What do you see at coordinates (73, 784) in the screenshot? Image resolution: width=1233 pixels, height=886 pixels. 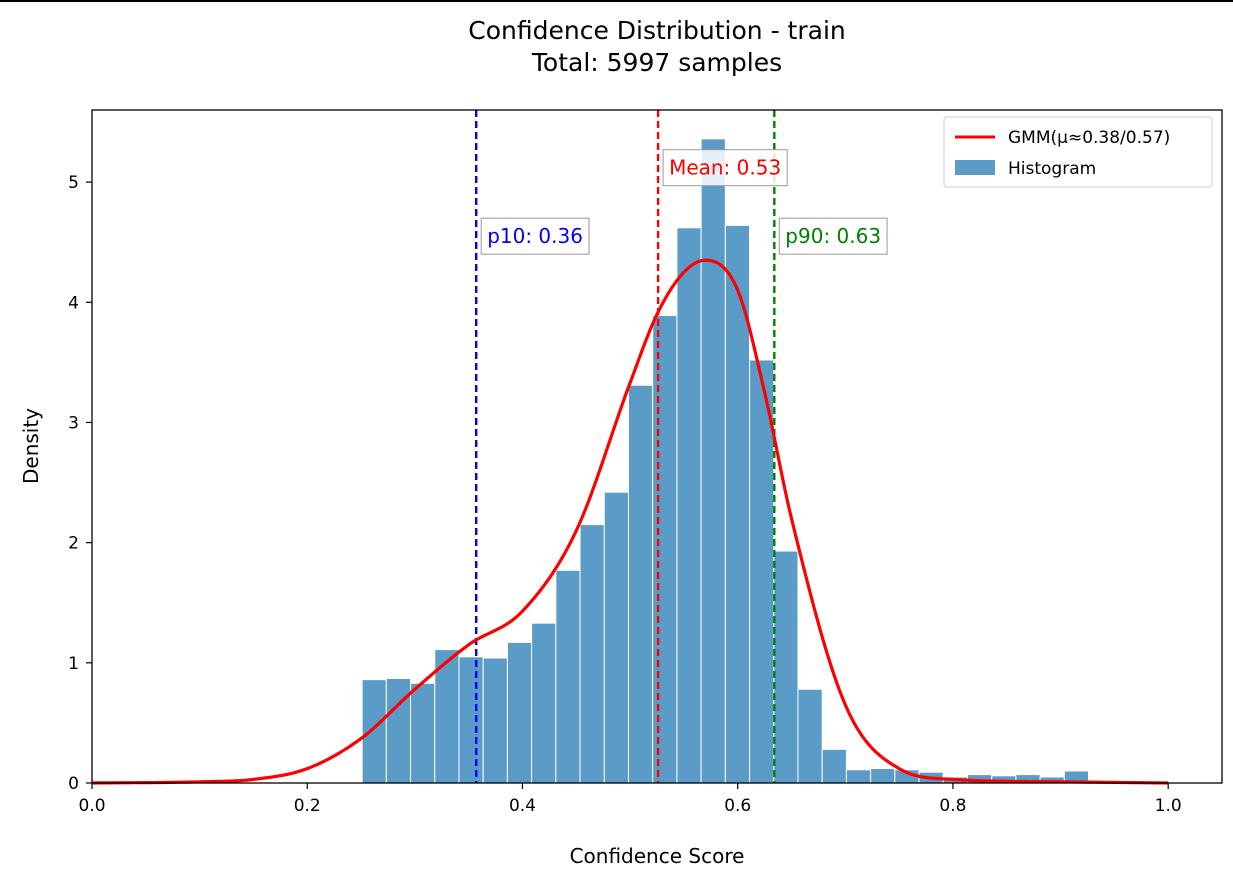 I see `y-tick-label: 0` at bounding box center [73, 784].